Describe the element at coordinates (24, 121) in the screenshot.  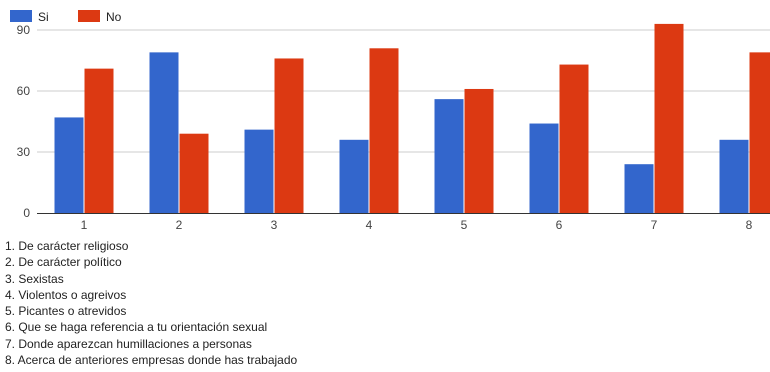
I see `y-axis-ticks: 0 30 60 90` at that location.